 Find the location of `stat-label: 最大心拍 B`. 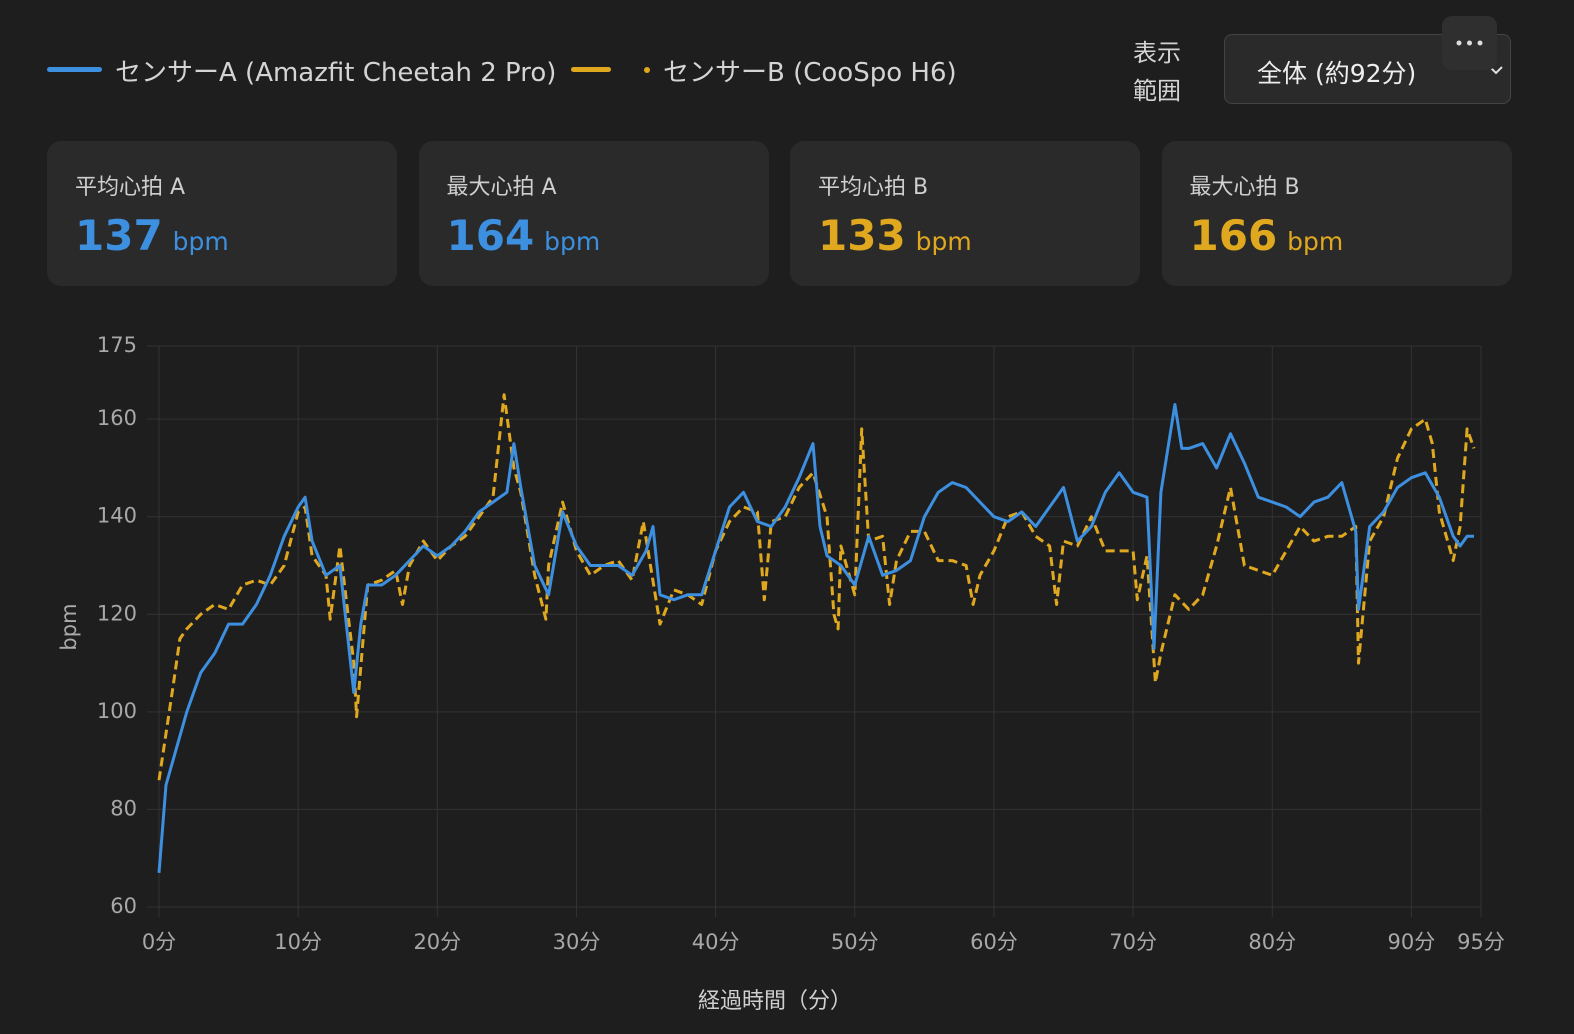

stat-label: 最大心拍 B is located at coordinates (1244, 187).